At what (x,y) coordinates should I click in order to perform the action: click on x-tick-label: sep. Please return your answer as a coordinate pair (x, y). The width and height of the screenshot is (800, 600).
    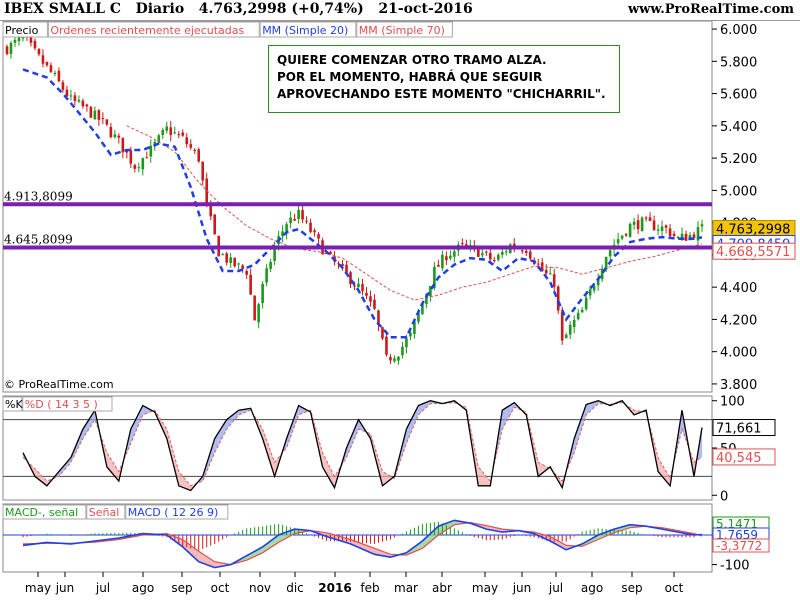
    Looking at the image, I should click on (181, 588).